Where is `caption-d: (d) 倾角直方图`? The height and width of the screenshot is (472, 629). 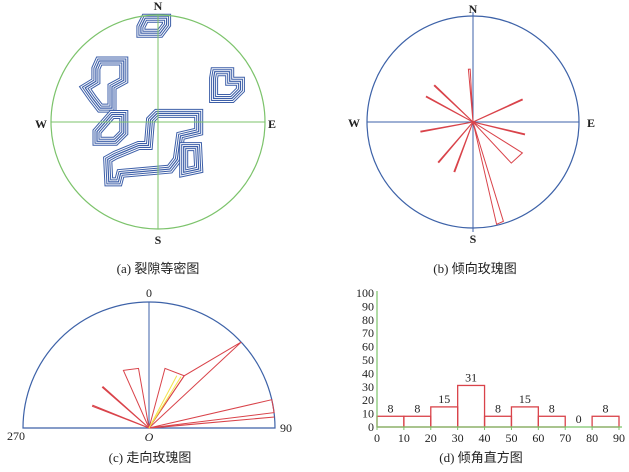
caption-d: (d) 倾角直方图 is located at coordinates (480, 457).